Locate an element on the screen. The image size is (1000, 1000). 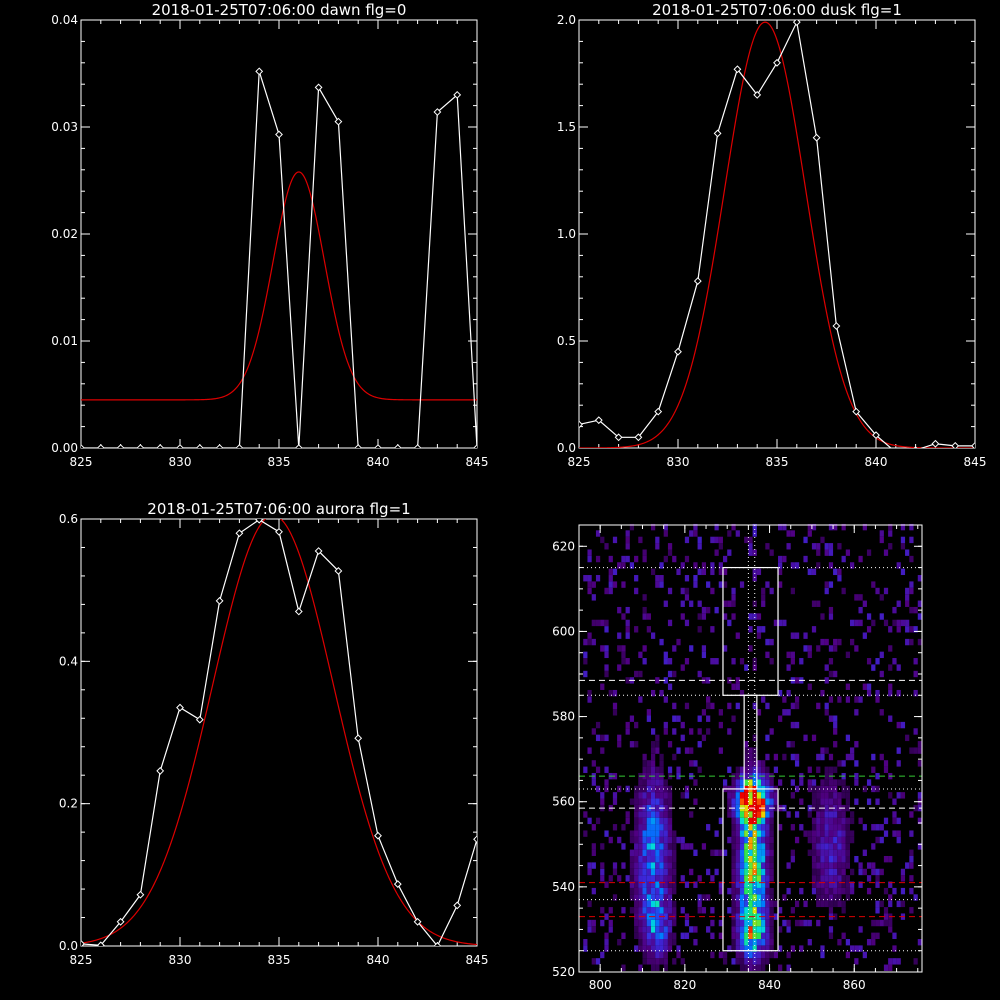
aurora-xtick-label: 835 is located at coordinates (279, 960).